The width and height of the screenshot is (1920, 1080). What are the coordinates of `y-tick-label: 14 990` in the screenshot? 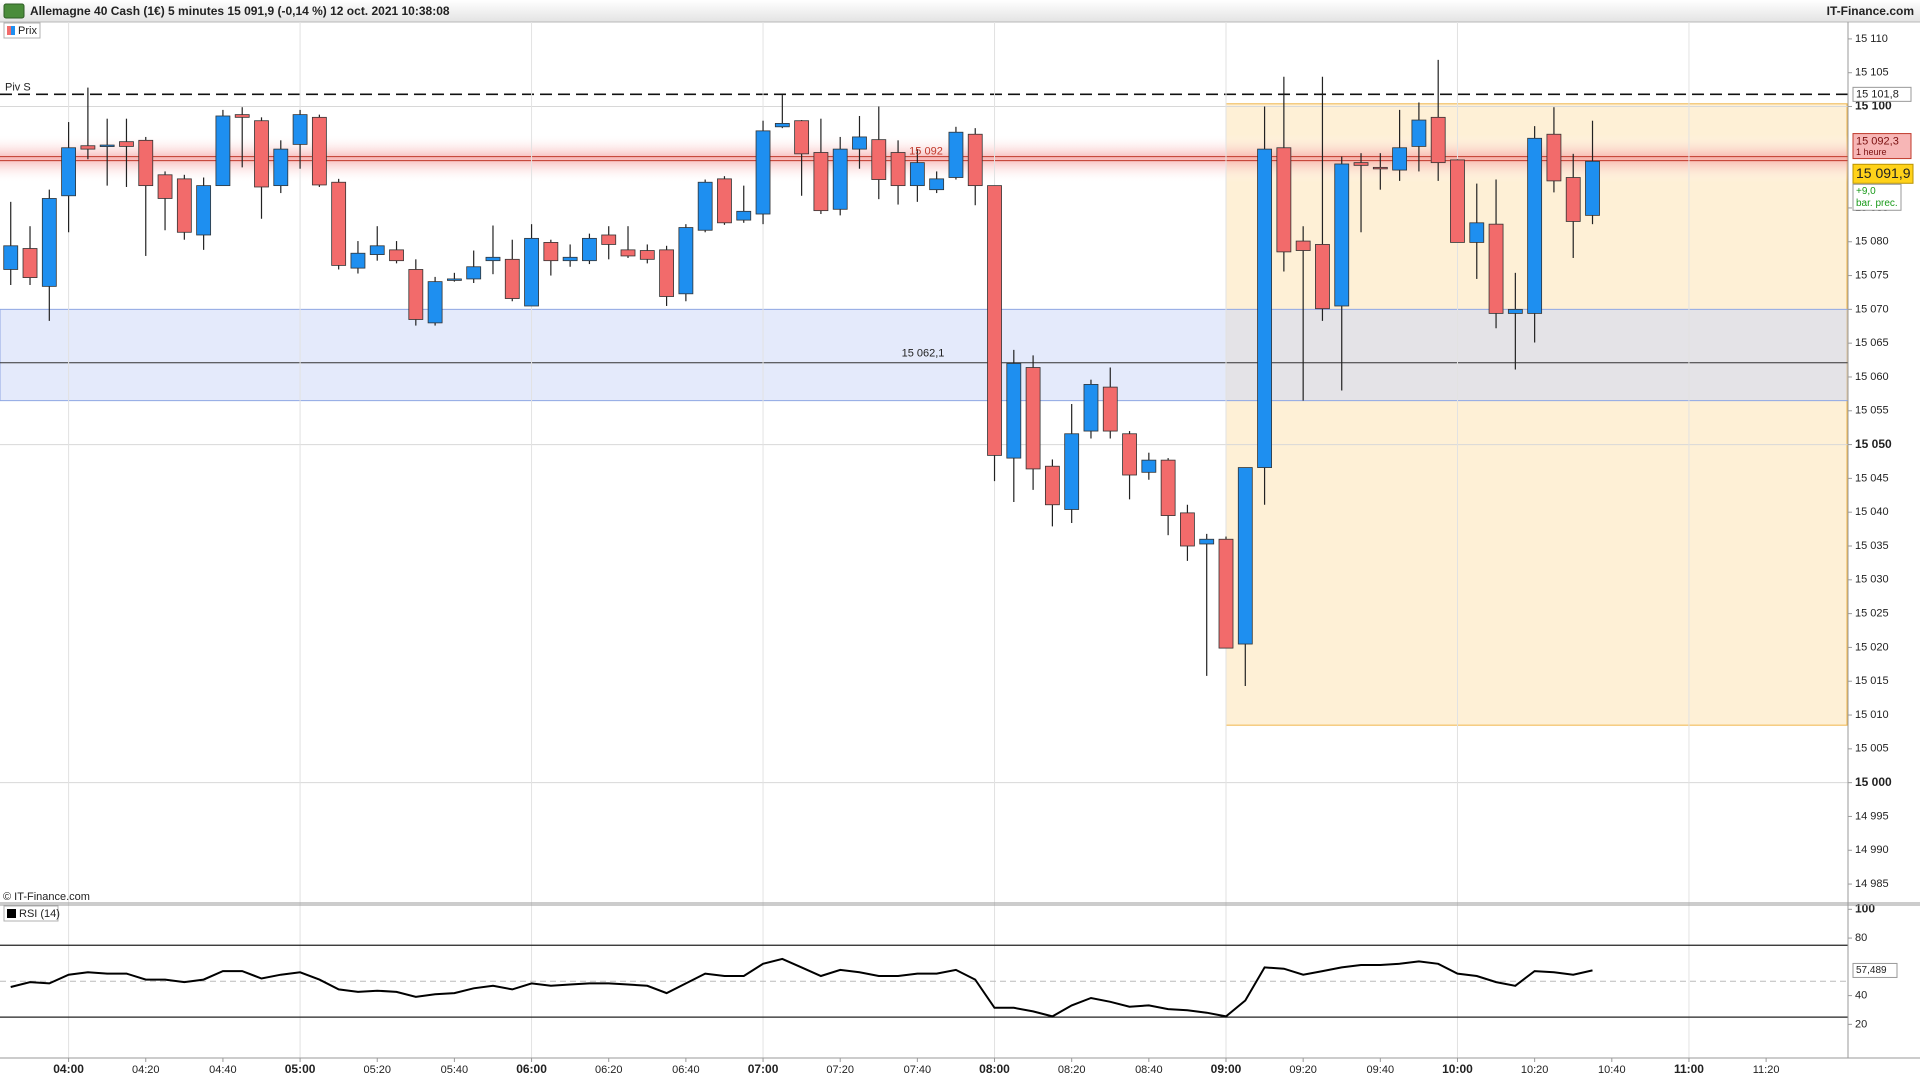 It's located at (1872, 850).